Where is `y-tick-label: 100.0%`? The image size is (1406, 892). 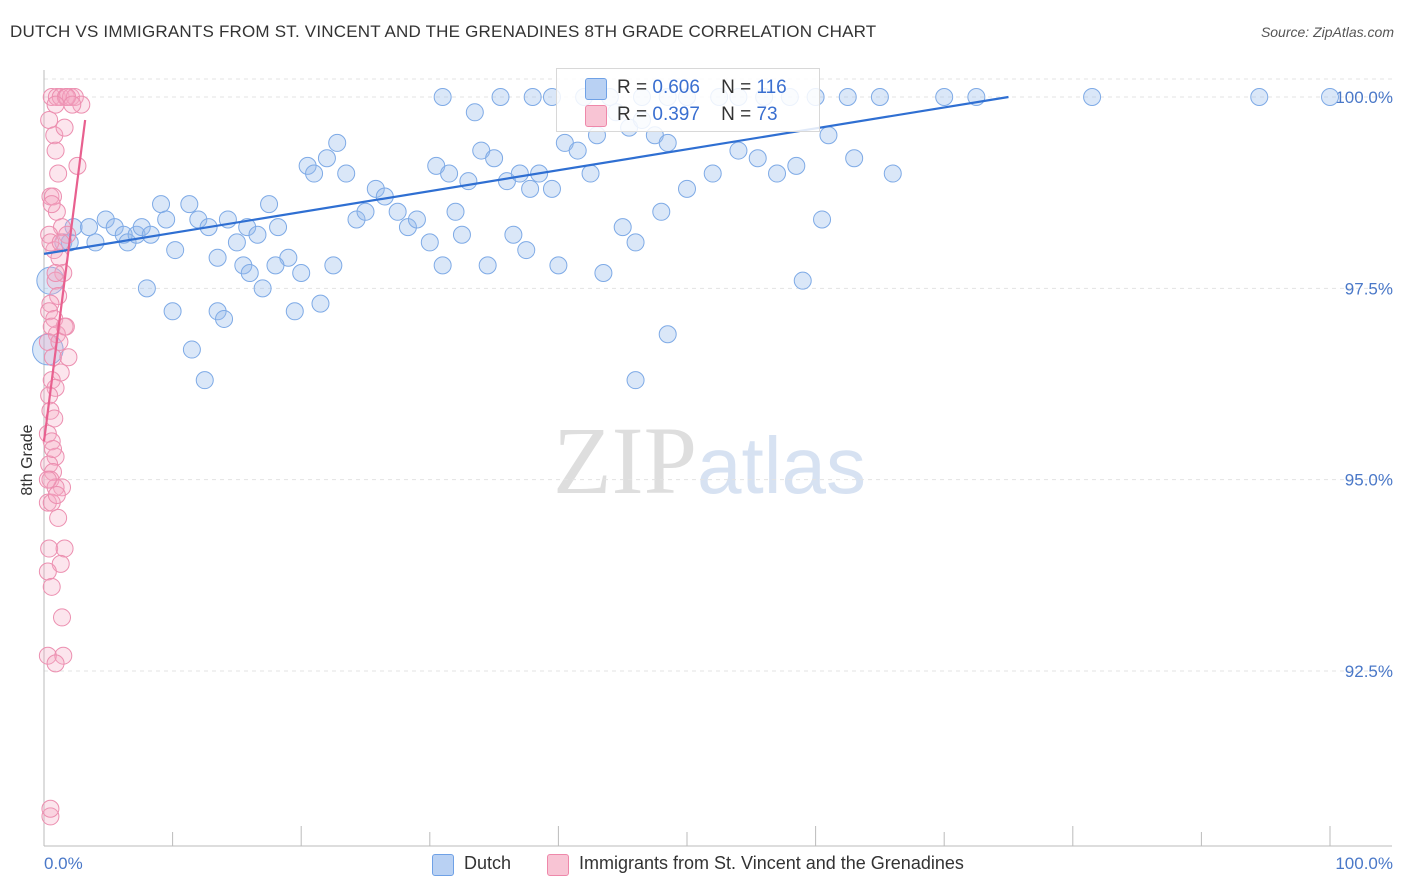 y-tick-label: 100.0% is located at coordinates (1364, 97).